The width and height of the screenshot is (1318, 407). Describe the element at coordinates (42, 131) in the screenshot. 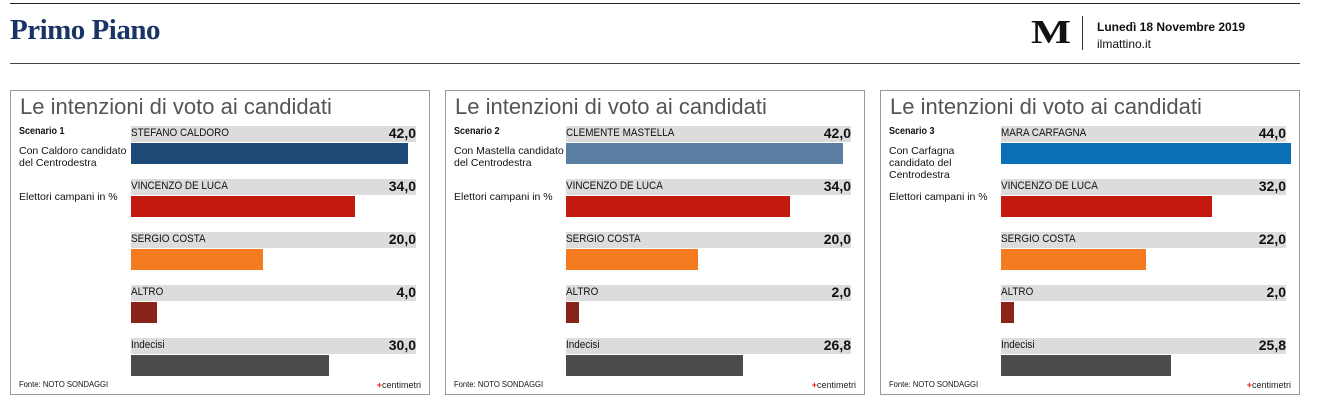

I see `scenario-label: Scenario 1` at that location.